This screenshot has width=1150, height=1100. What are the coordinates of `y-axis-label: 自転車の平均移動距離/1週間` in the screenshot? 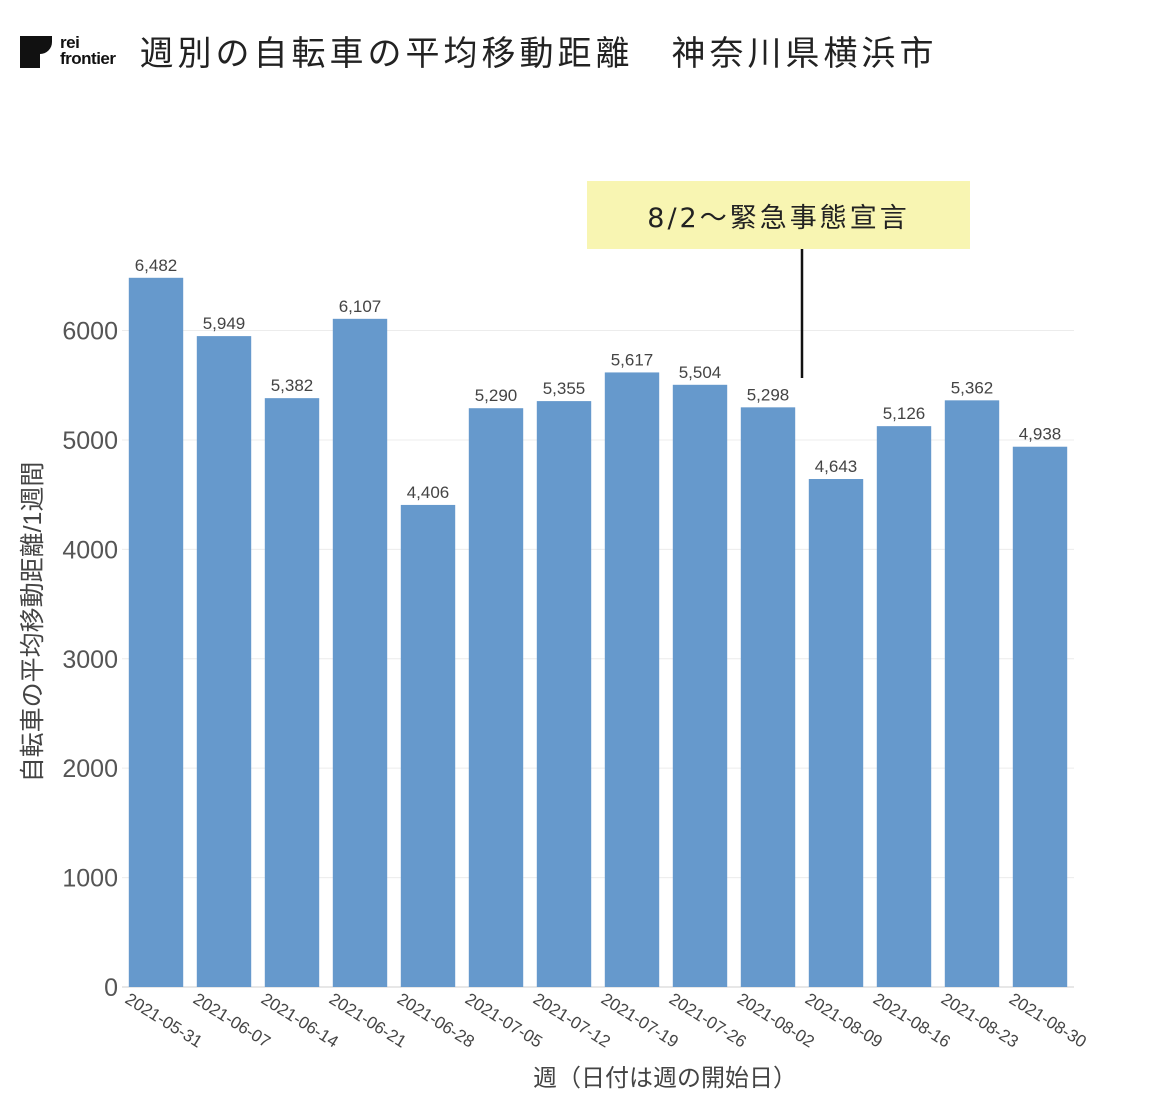 It's located at (33, 622).